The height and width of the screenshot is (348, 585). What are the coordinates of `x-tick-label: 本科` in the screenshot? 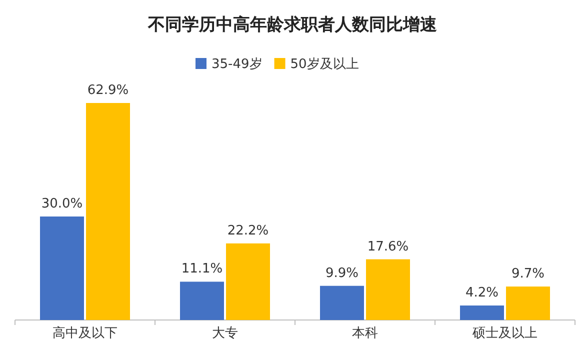 It's located at (365, 333).